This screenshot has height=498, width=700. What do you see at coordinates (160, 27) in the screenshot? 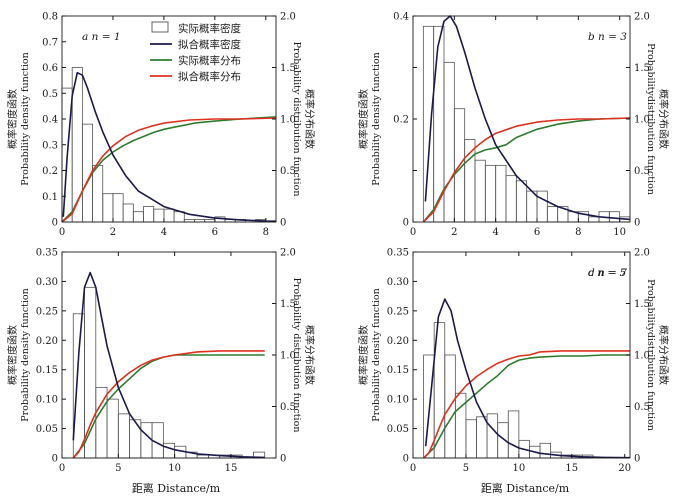
I see `legend-swatch` at bounding box center [160, 27].